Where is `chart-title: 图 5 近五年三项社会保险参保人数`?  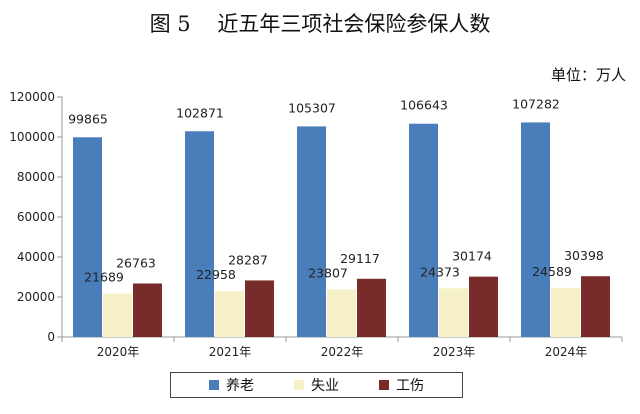 chart-title: 图 5 近五年三项社会保险参保人数 is located at coordinates (320, 24).